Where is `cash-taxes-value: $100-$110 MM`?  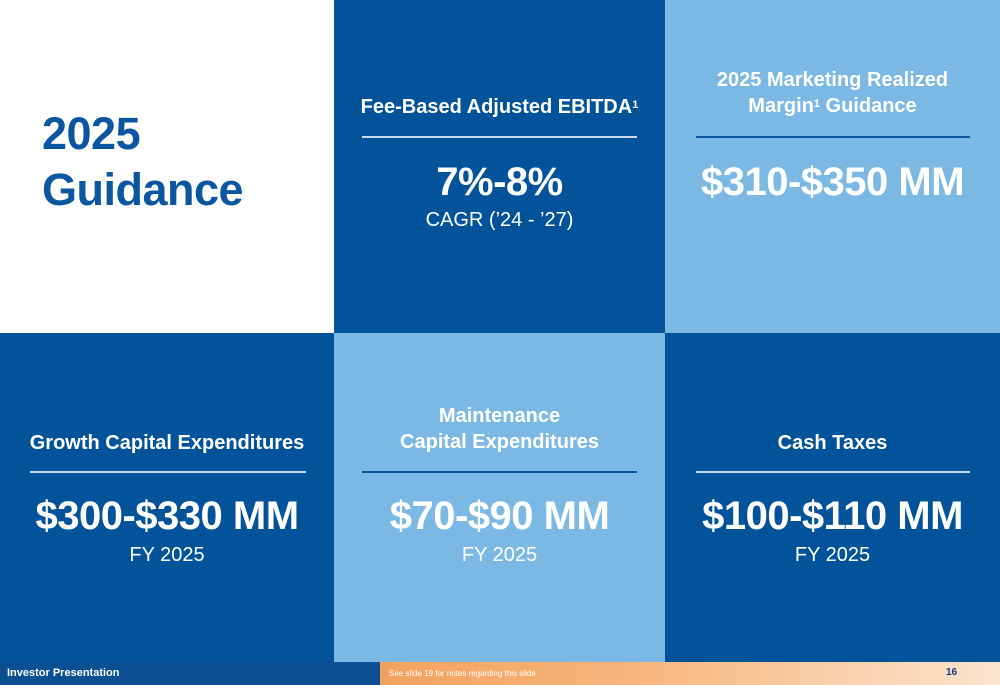
cash-taxes-value: $100-$110 MM is located at coordinates (832, 516).